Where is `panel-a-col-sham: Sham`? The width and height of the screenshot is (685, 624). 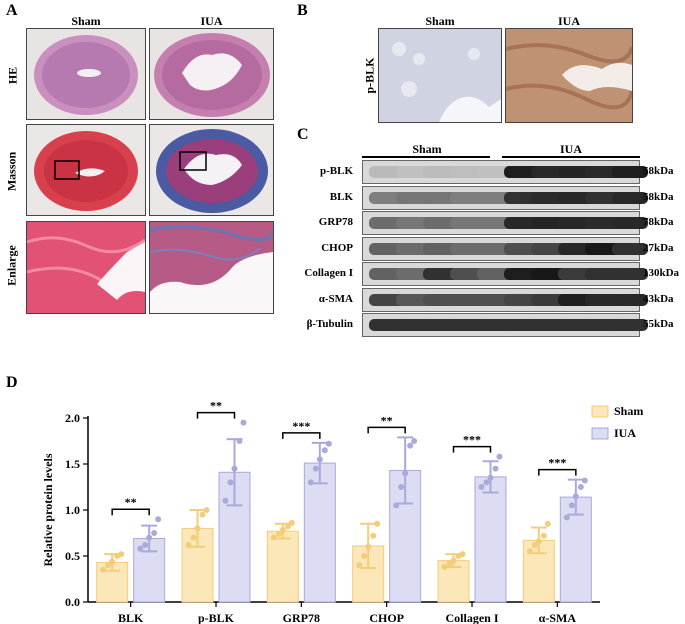 panel-a-col-sham: Sham is located at coordinates (86, 21).